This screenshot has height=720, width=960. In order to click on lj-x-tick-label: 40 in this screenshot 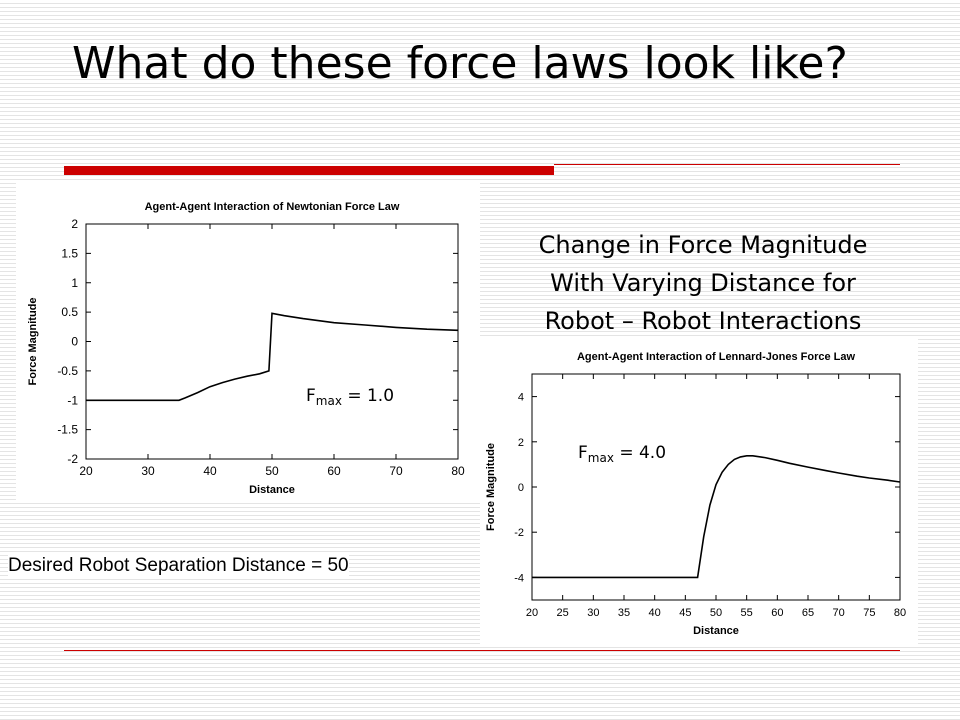, I will do `click(655, 613)`.